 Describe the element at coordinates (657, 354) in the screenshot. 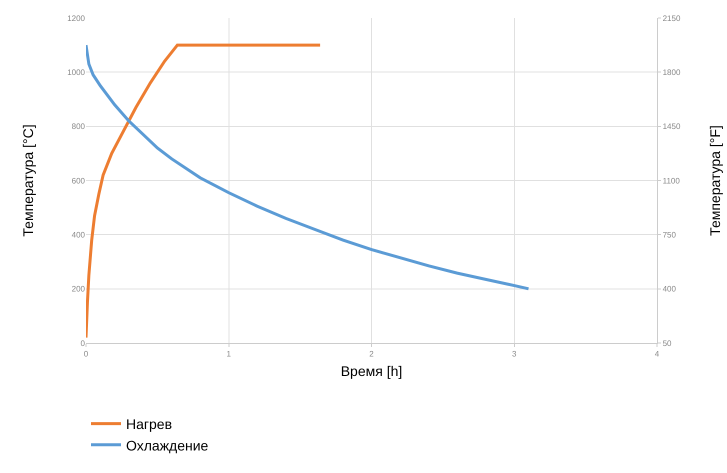

I see `x-tick-label: 4` at that location.